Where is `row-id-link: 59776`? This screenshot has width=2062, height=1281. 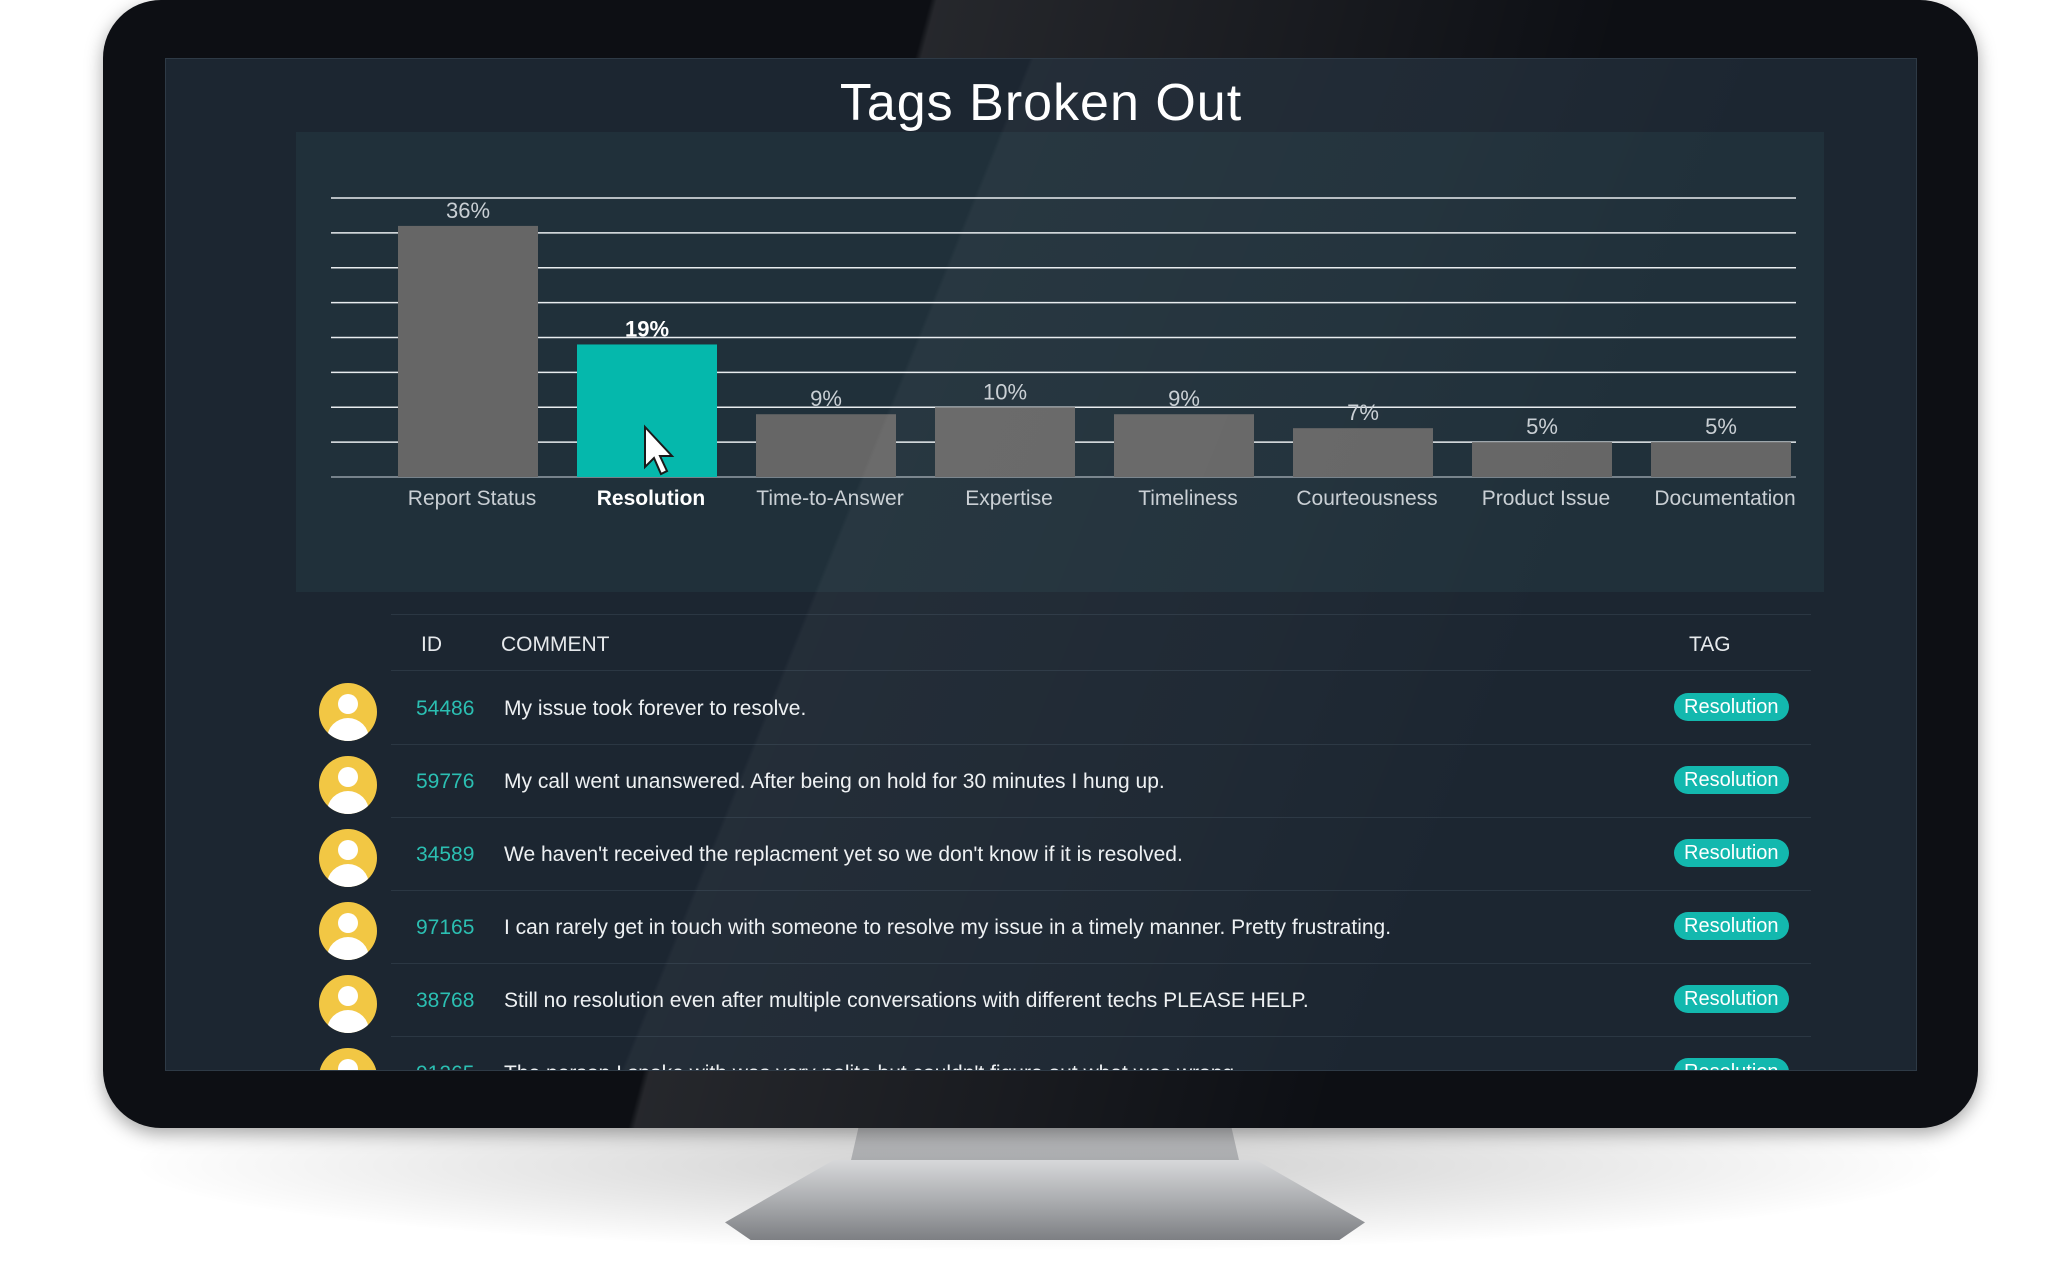
row-id-link: 59776 is located at coordinates (445, 781).